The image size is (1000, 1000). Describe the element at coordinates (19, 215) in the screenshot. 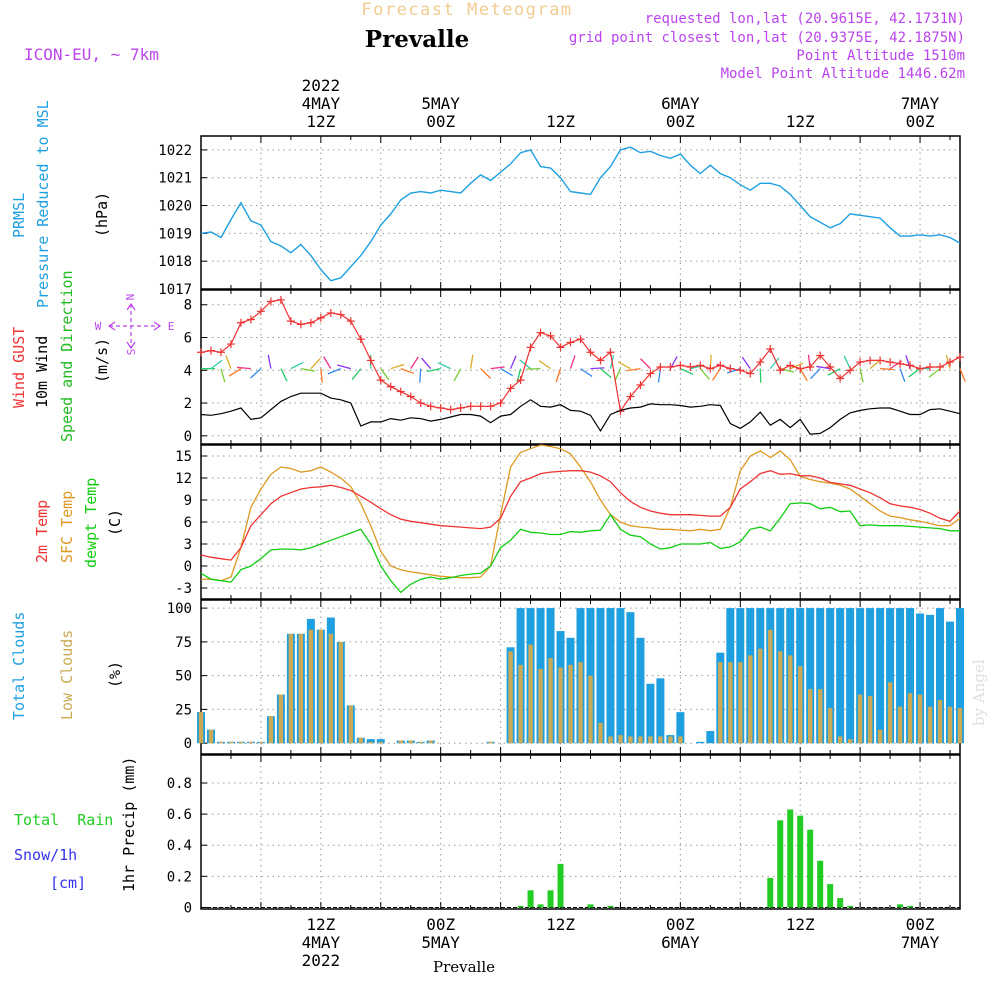

I see `pressure-label-prmsl: PRMSL` at that location.